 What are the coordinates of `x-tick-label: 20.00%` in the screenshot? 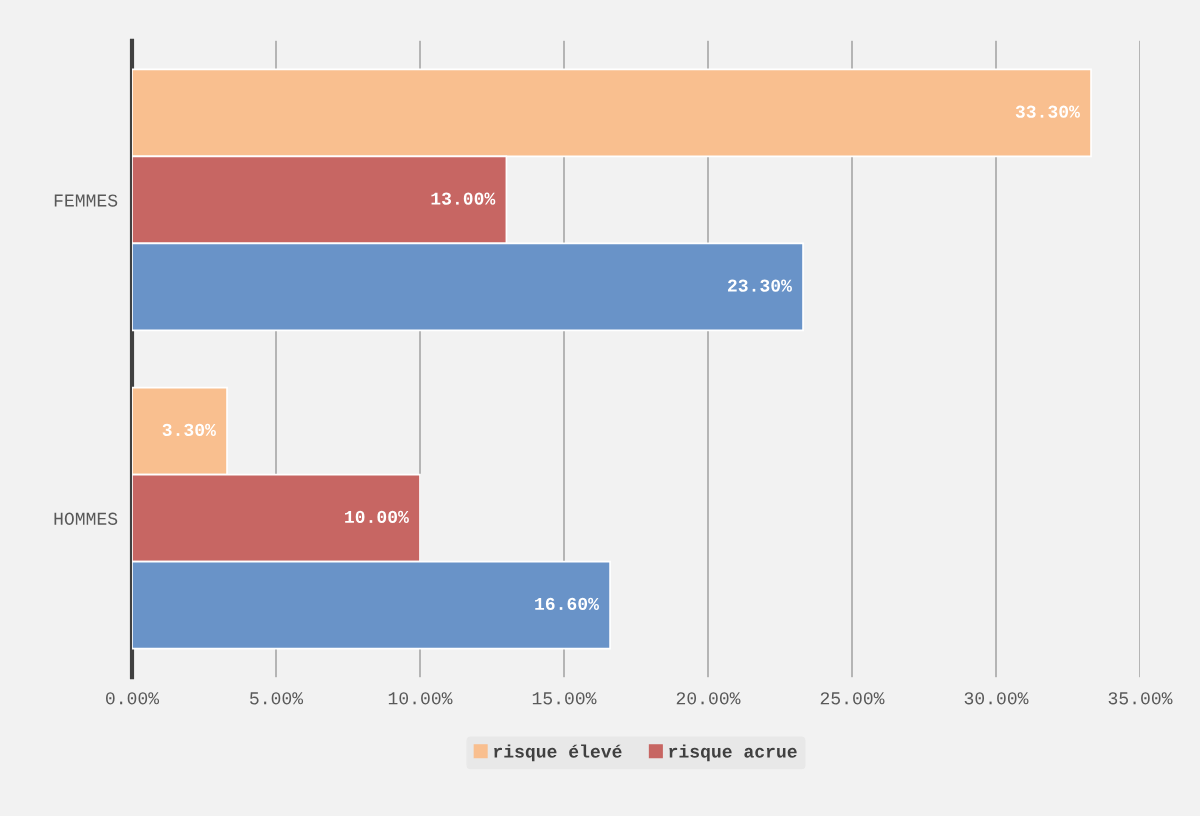 It's located at (708, 698).